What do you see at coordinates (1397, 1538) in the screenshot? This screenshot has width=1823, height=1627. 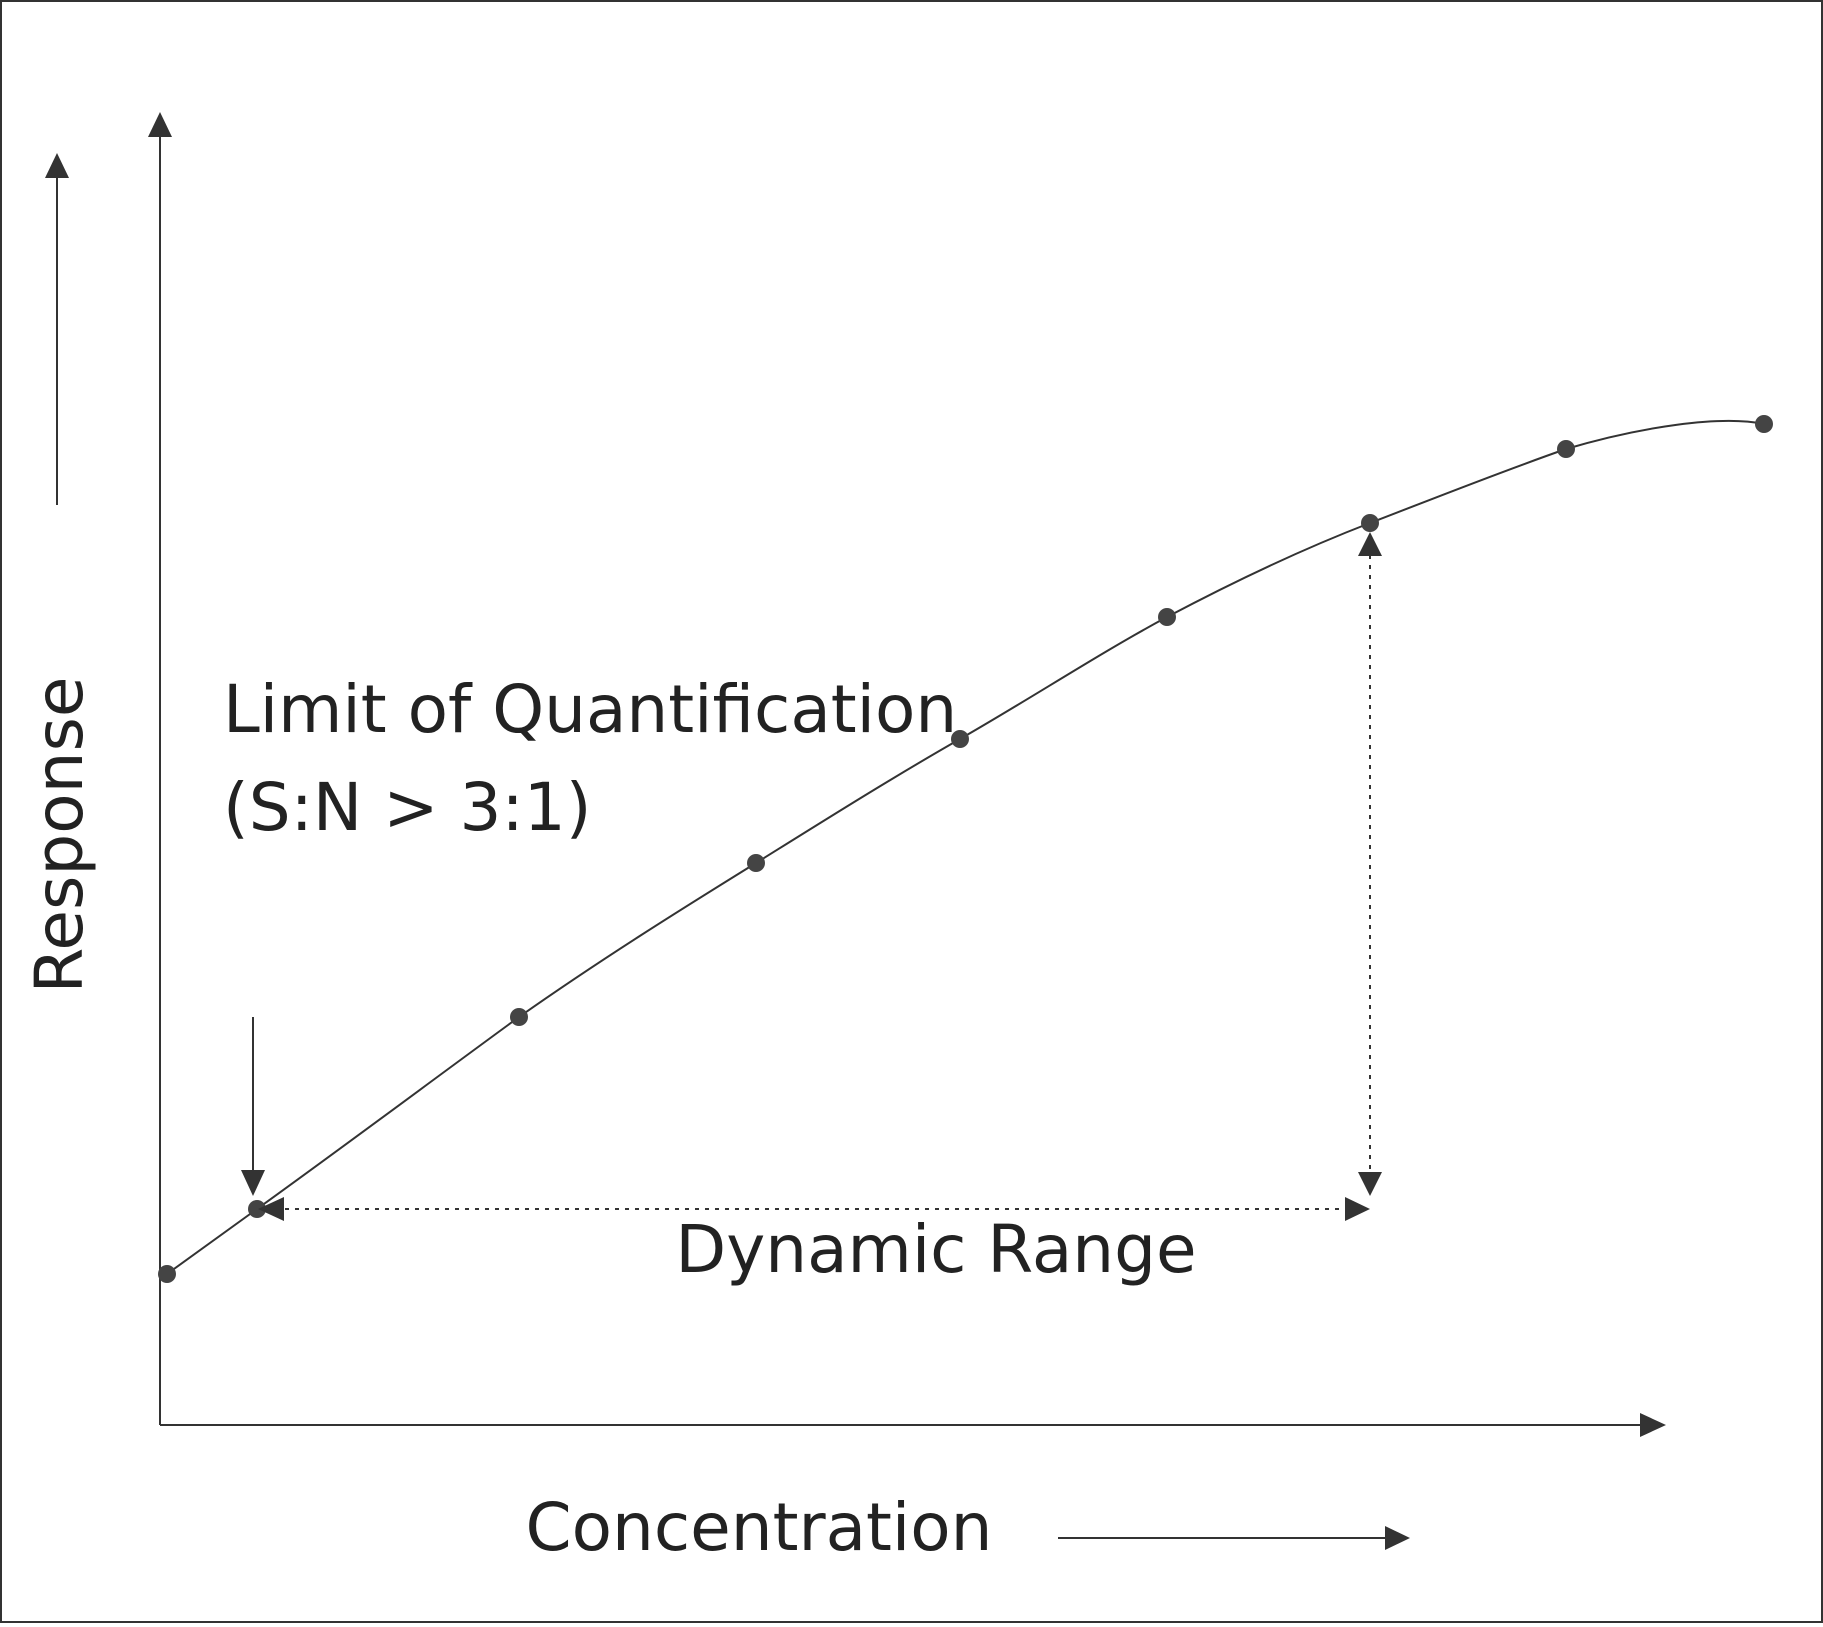 I see `concentration-arrowhead` at bounding box center [1397, 1538].